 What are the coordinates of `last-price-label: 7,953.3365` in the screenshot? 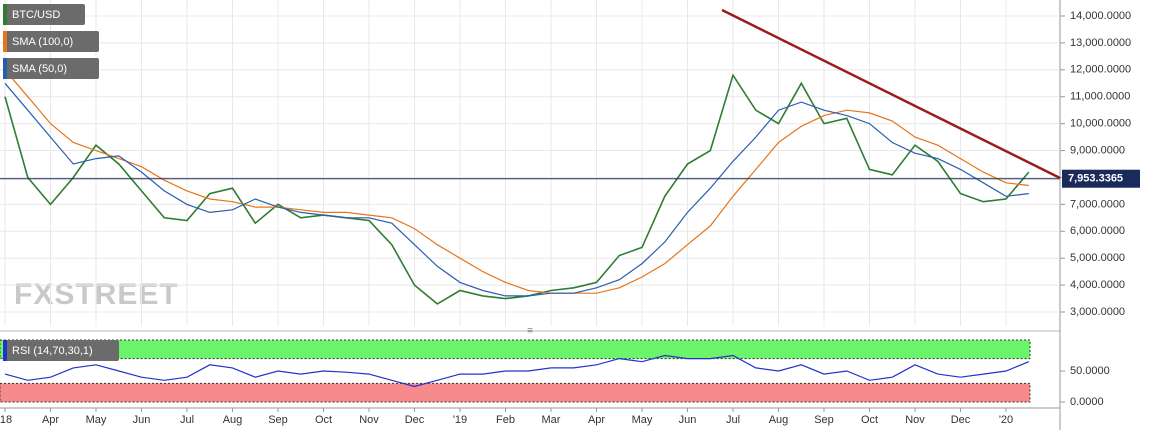 It's located at (1095, 179).